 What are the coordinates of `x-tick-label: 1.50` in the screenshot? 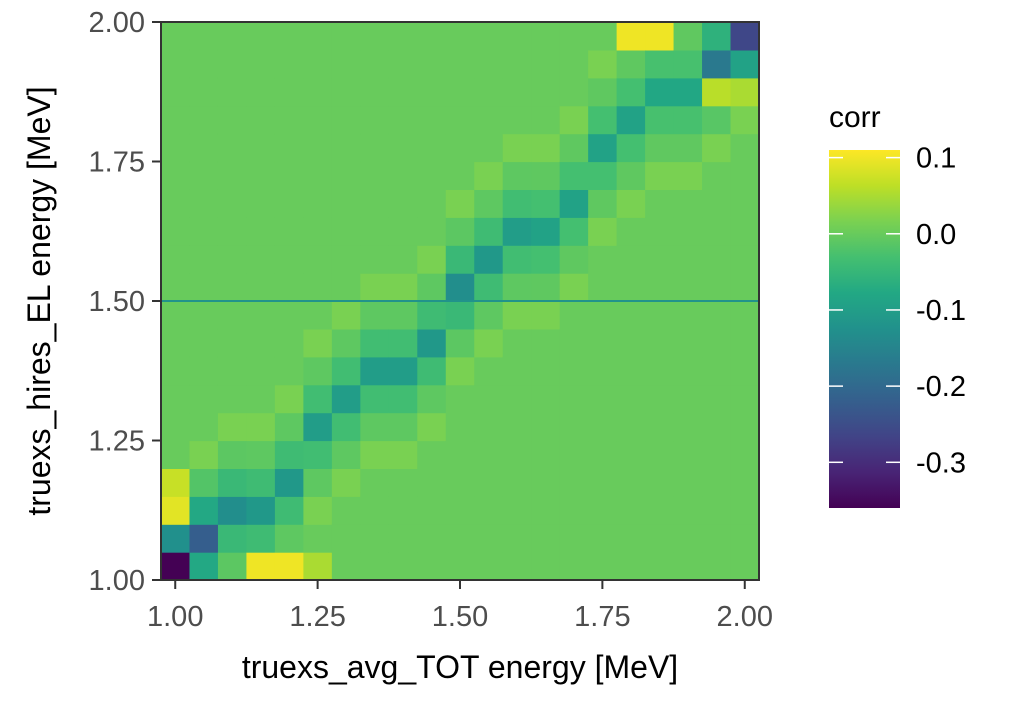 It's located at (460, 617).